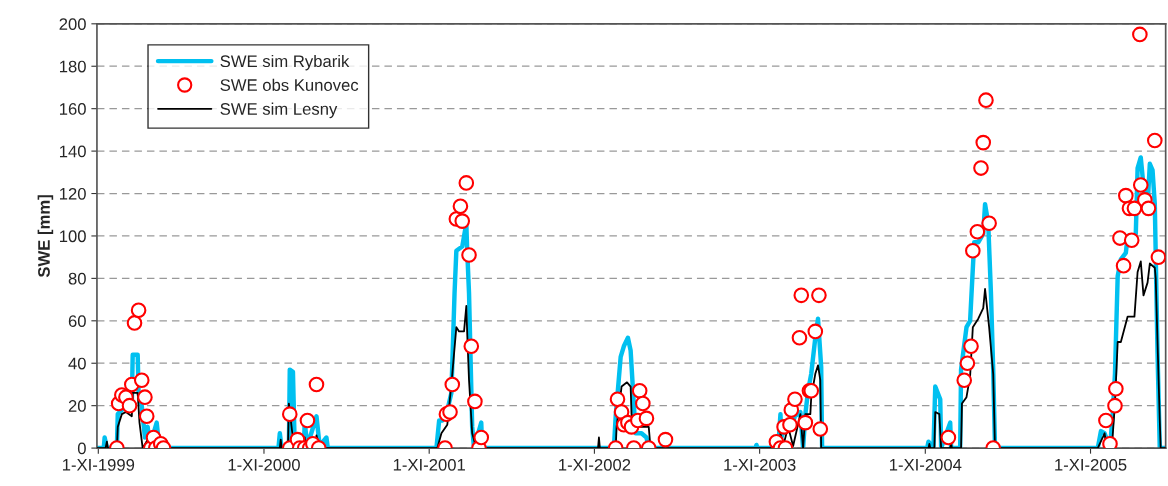  I want to click on y-tick-label: 60, so click(77, 321).